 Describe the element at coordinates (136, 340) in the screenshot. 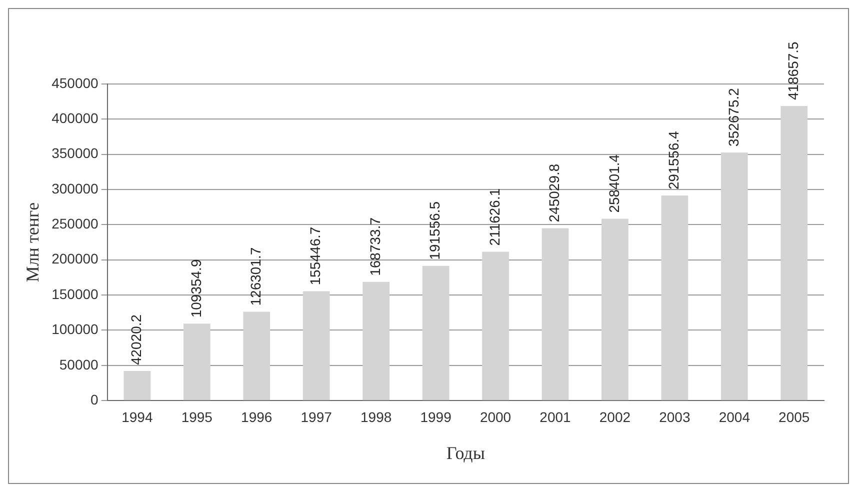

I see `data-label: 42020.2` at that location.